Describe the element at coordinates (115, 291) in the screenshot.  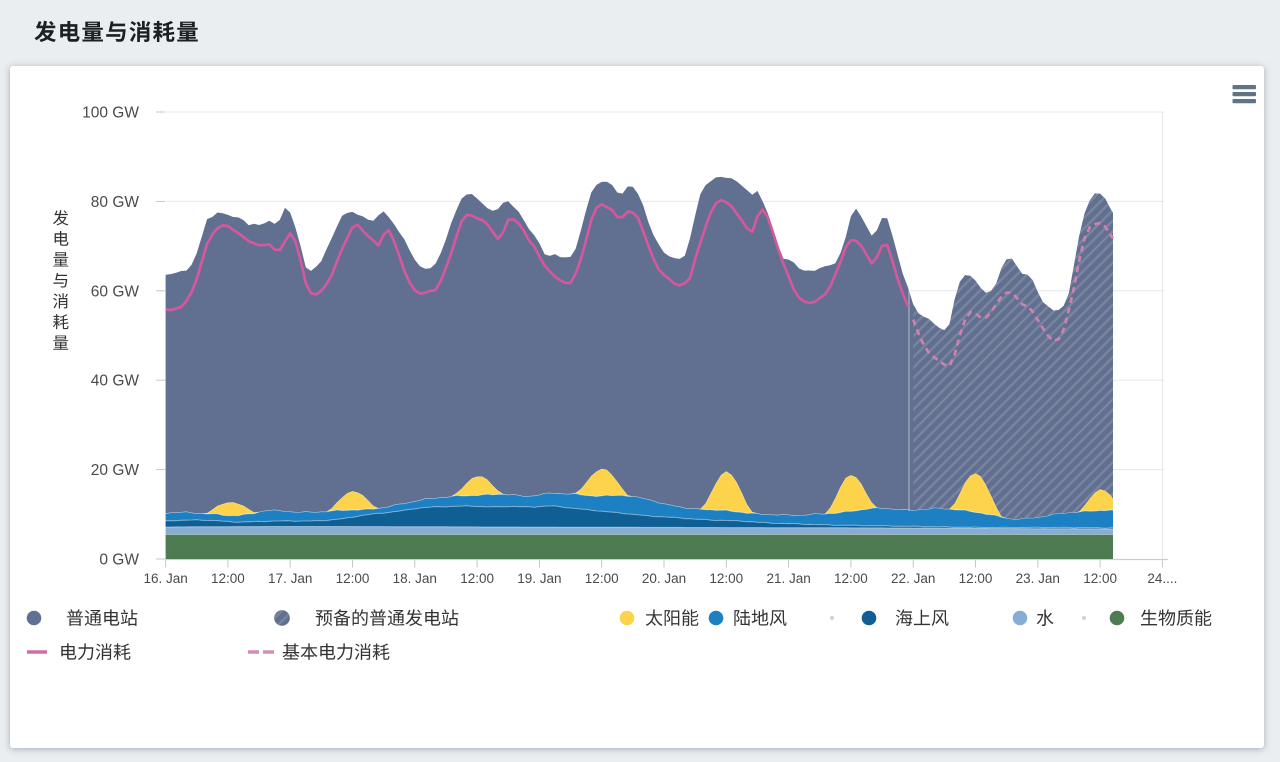
I see `svg-text: 60 GW` at that location.